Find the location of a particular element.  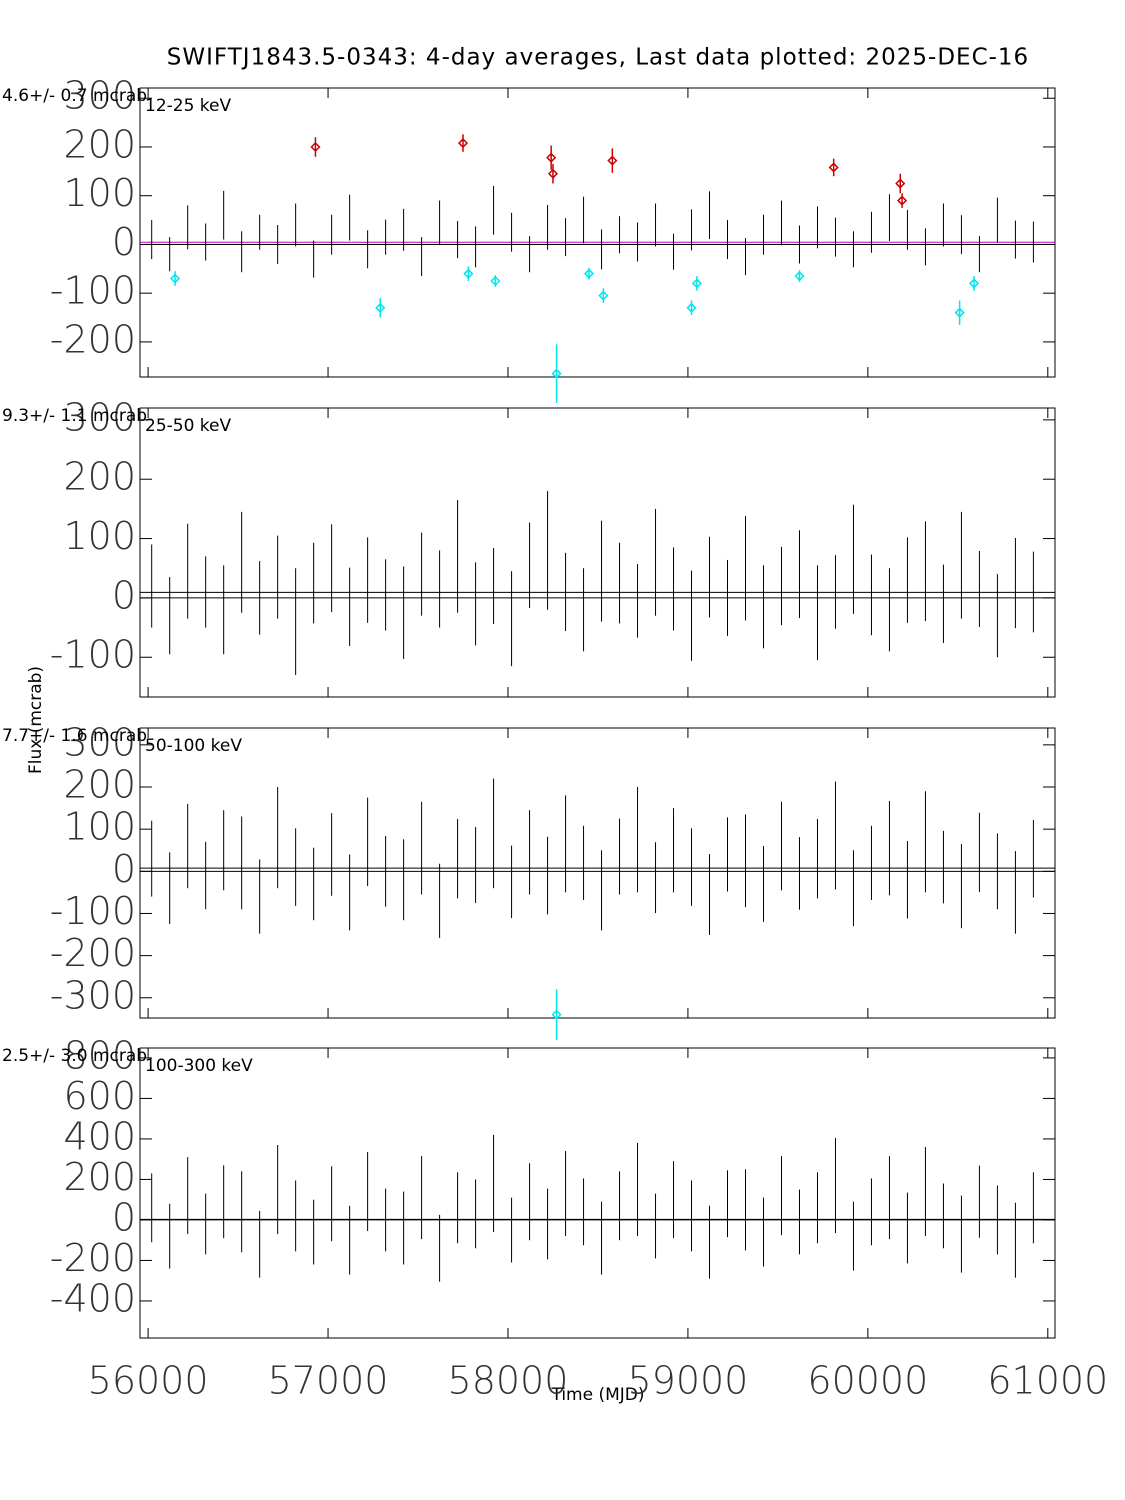

y-tick-label: -300 is located at coordinates (93, 995).